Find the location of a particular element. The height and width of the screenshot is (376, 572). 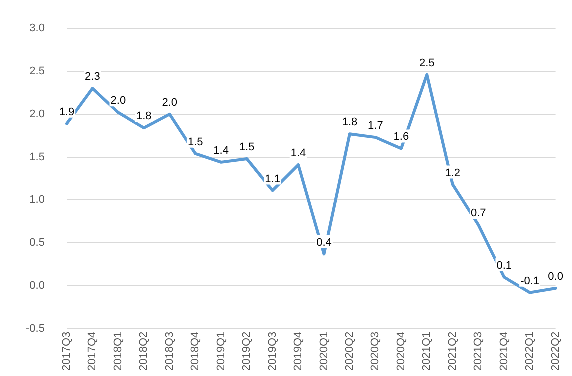

x-tick-label: 2020Q3 is located at coordinates (376, 352).